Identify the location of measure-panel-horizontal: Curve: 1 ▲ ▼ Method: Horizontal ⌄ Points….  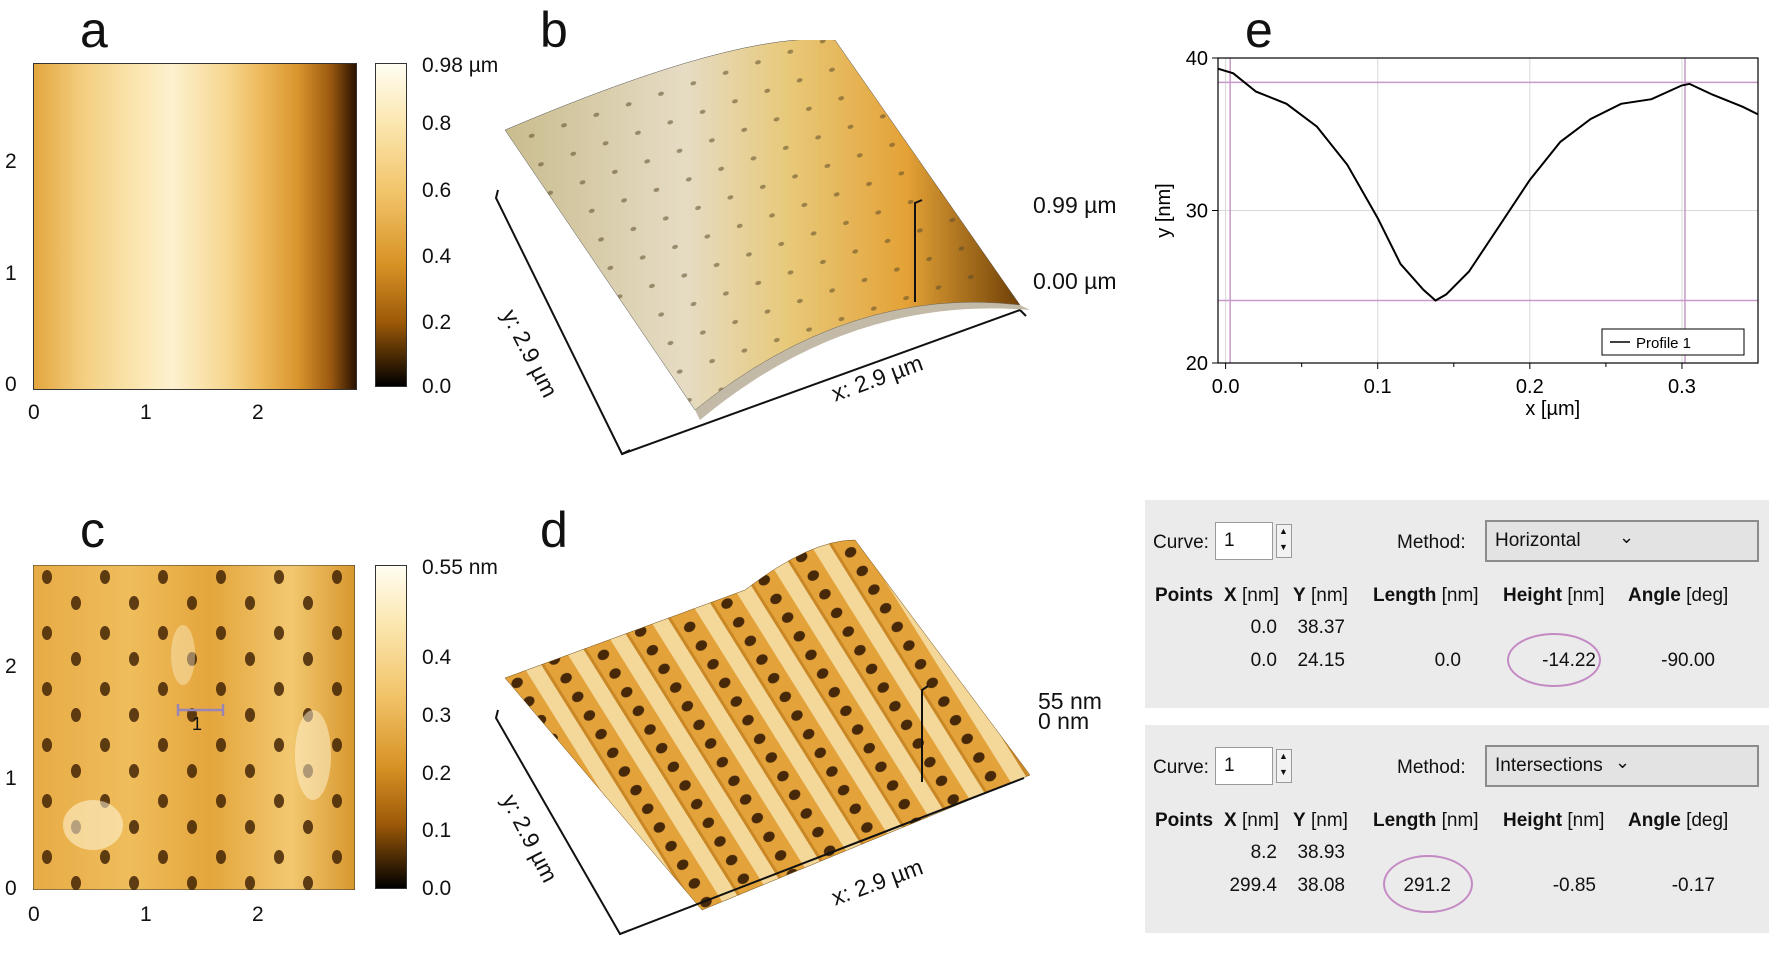
(1457, 604).